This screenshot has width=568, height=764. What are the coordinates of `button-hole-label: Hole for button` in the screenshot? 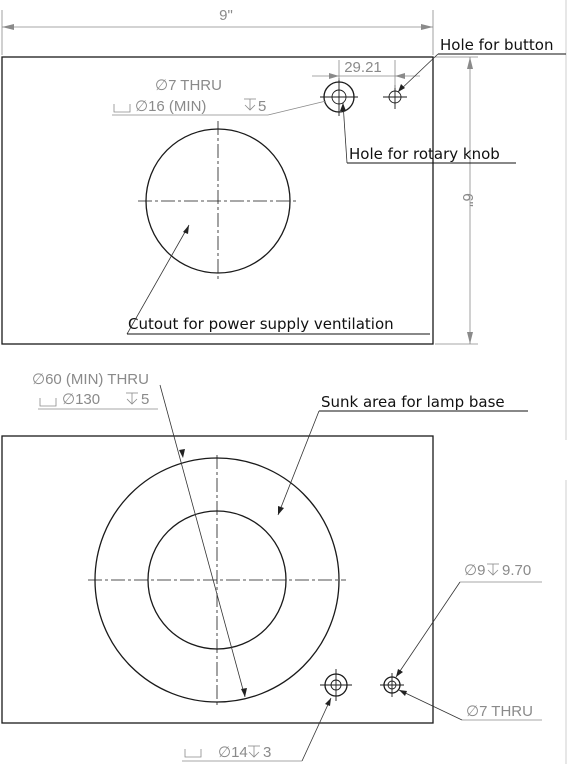 It's located at (481, 64).